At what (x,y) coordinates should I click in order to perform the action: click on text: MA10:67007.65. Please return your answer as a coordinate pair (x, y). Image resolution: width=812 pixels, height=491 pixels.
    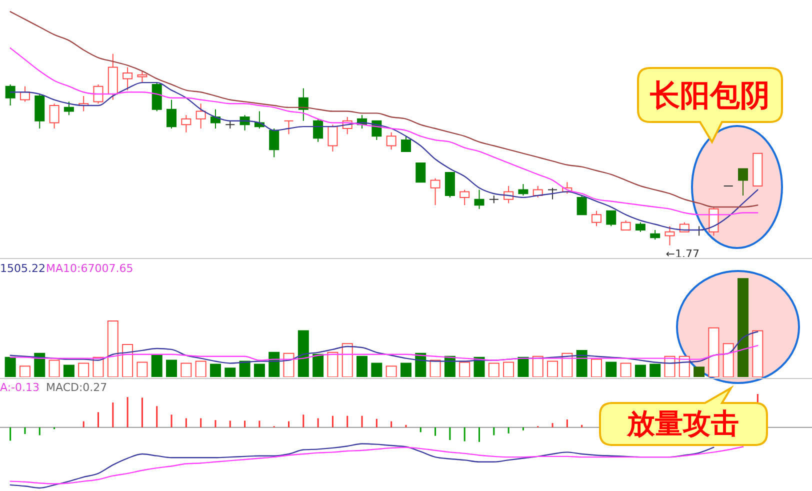
    Looking at the image, I should click on (90, 268).